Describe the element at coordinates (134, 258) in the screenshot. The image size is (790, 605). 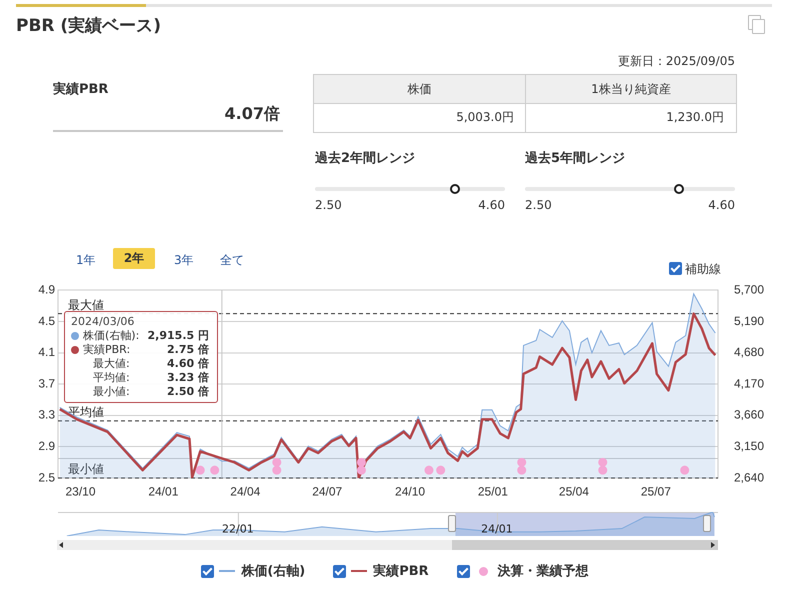
I see `text: 2年` at that location.